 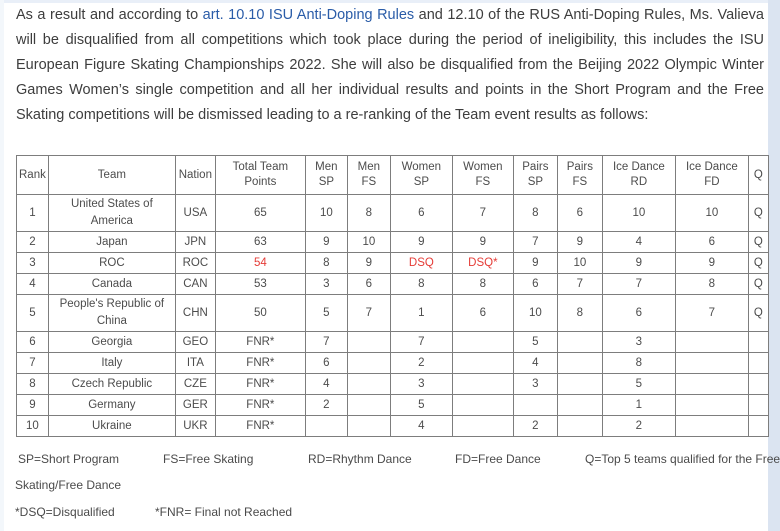 What do you see at coordinates (195, 342) in the screenshot?
I see `table-cell: GEO` at bounding box center [195, 342].